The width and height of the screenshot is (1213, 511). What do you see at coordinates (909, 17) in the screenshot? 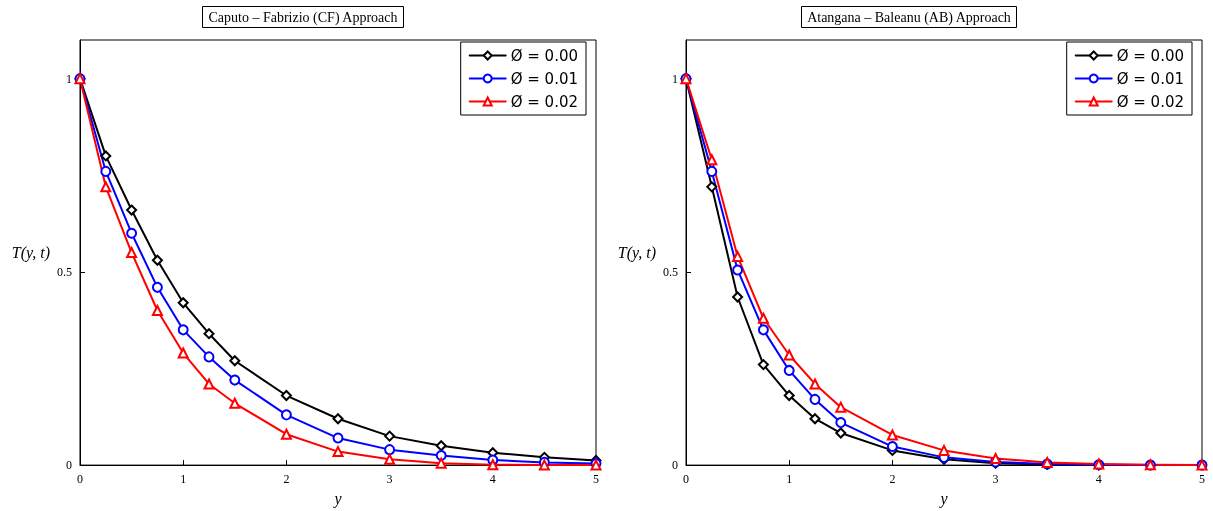
I see `chart-title: Atangana – Baleanu (AB) Approach` at bounding box center [909, 17].